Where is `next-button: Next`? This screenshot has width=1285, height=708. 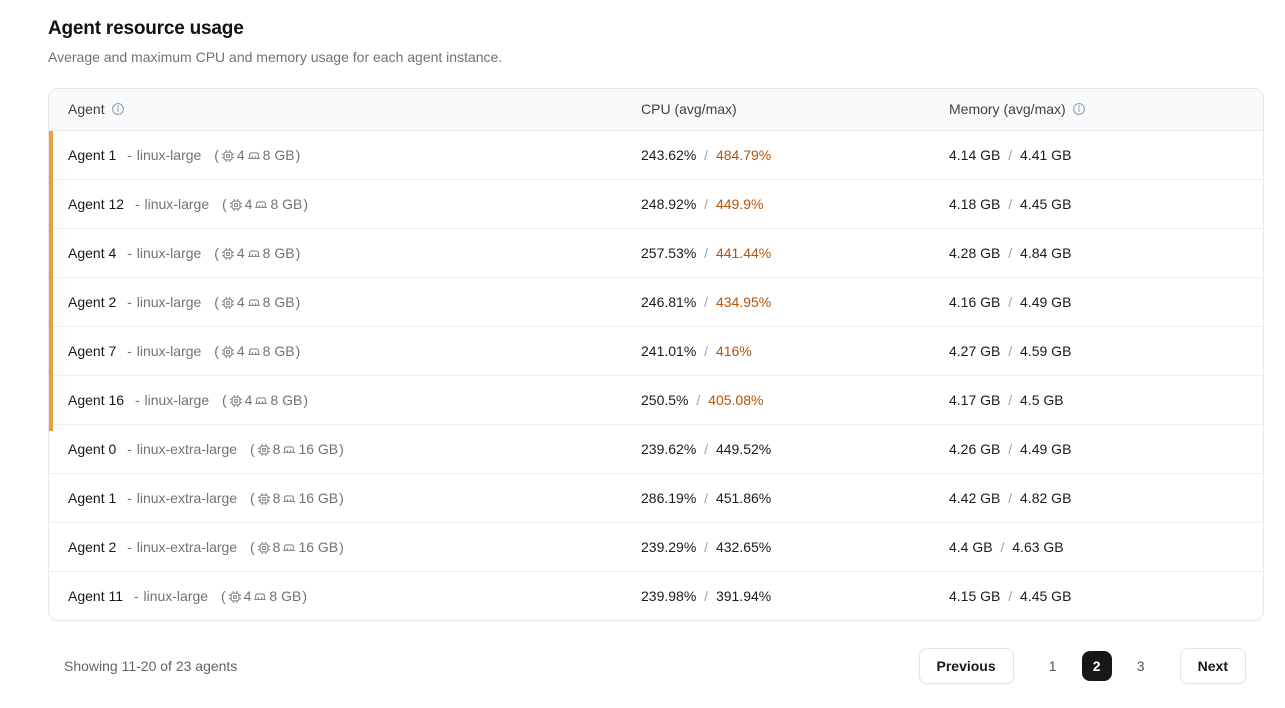
next-button: Next is located at coordinates (1212, 666).